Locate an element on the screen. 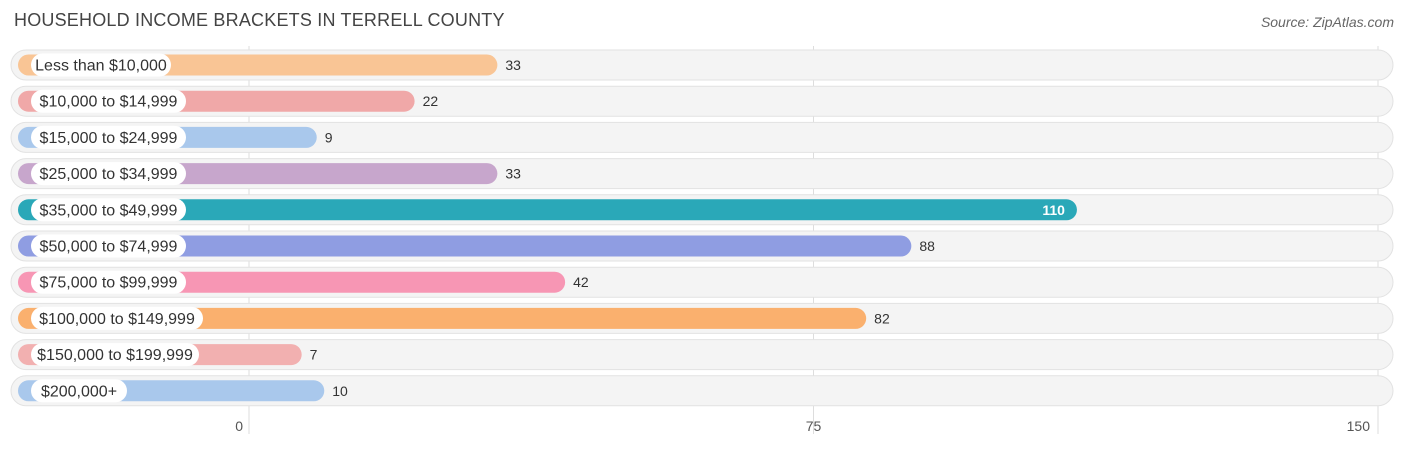 The width and height of the screenshot is (1406, 449). bar-row: $50,000 to $74,999 88 is located at coordinates (702, 246).